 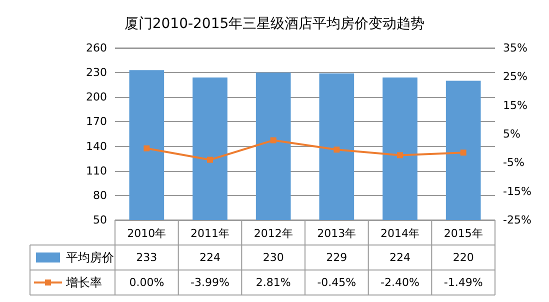 I want to click on y-tick-label: 50, so click(x=100, y=220).